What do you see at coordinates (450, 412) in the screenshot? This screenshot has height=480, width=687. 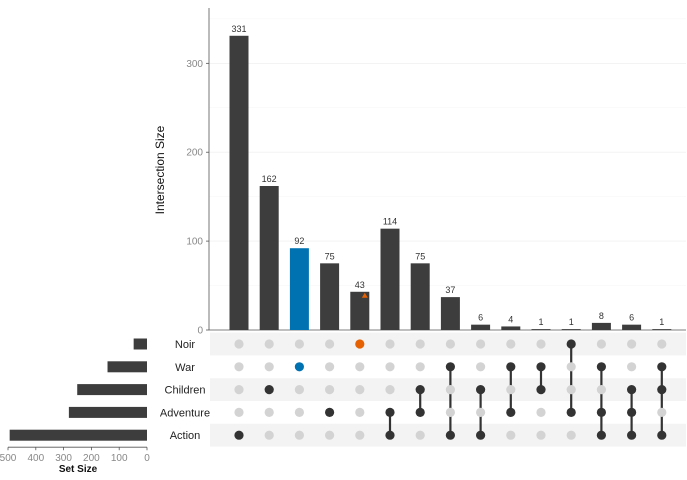 I see `membership-dot-7-adventure` at bounding box center [450, 412].